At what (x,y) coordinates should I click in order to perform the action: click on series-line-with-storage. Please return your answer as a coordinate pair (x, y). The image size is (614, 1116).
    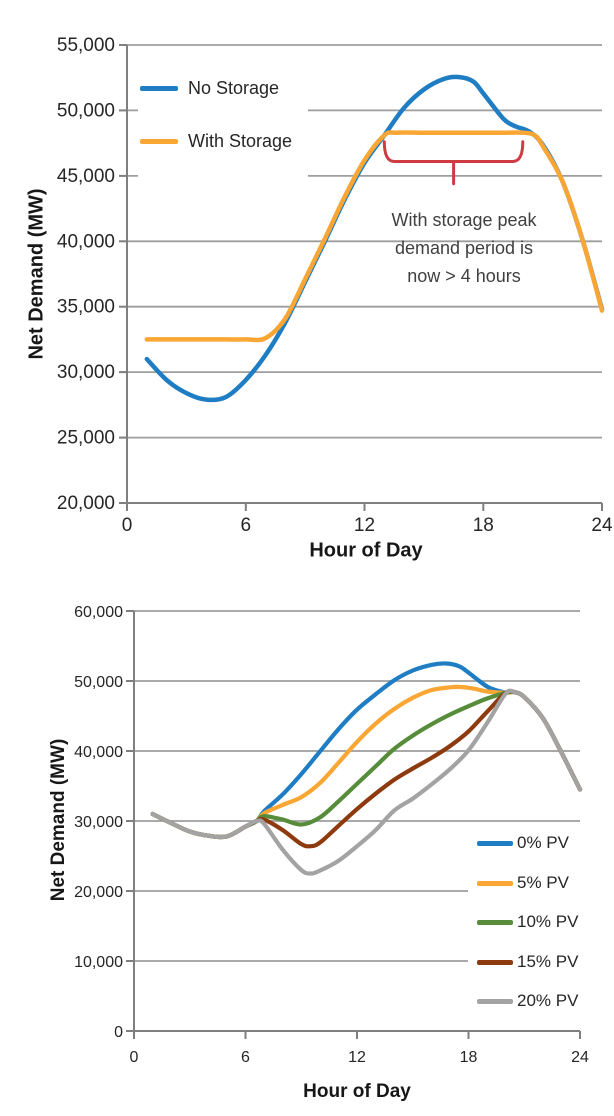
    Looking at the image, I should click on (374, 236).